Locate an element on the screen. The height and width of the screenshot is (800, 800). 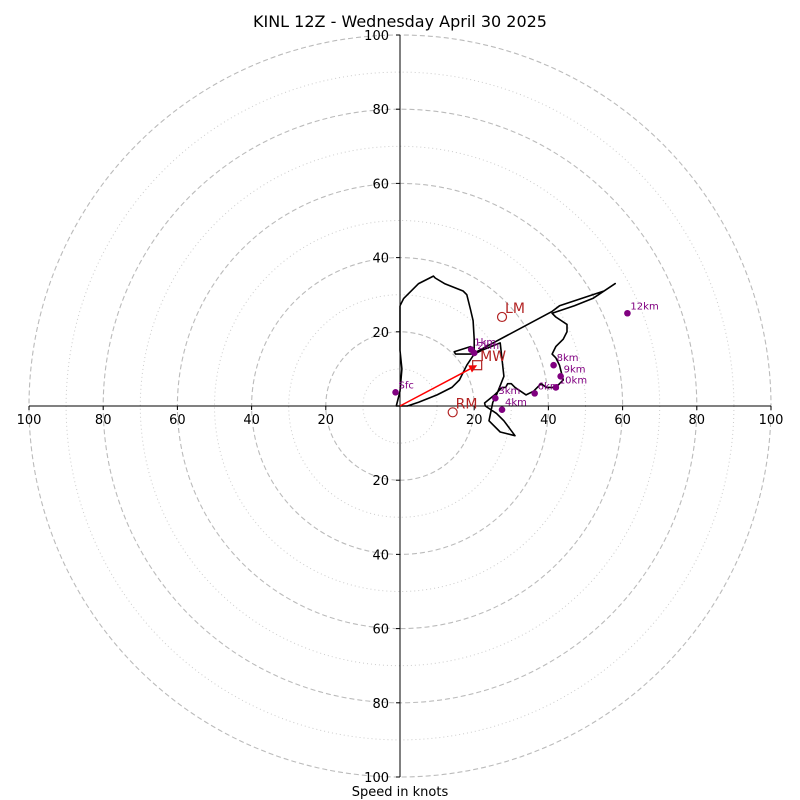
lm-label: LM is located at coordinates (515, 309).